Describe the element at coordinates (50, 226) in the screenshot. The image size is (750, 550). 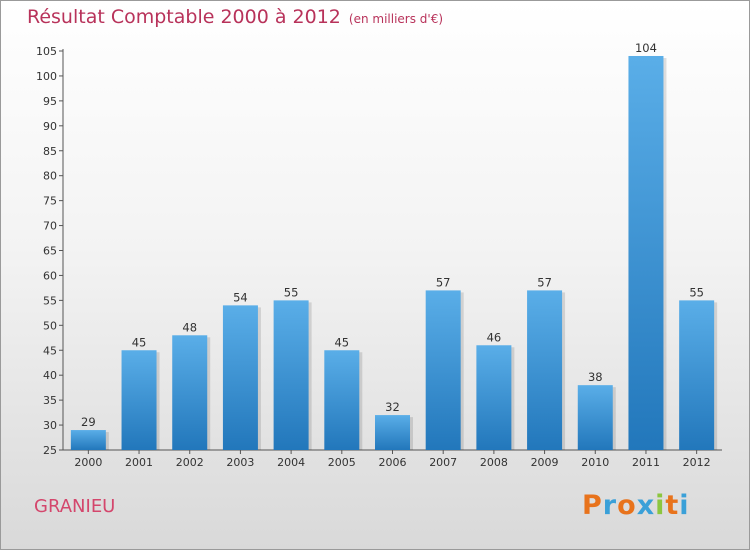
I see `y-tick-label: 70` at that location.